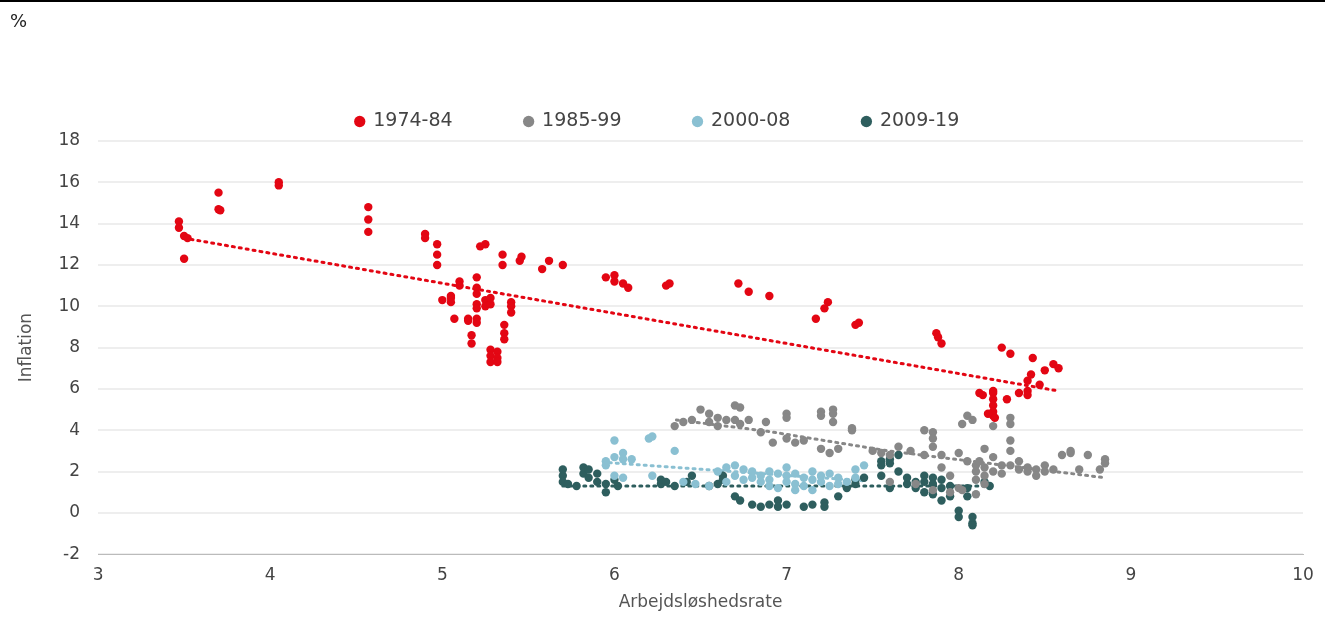 The height and width of the screenshot is (621, 1325). Describe the element at coordinates (959, 573) in the screenshot. I see `x-tick-label: 8` at that location.